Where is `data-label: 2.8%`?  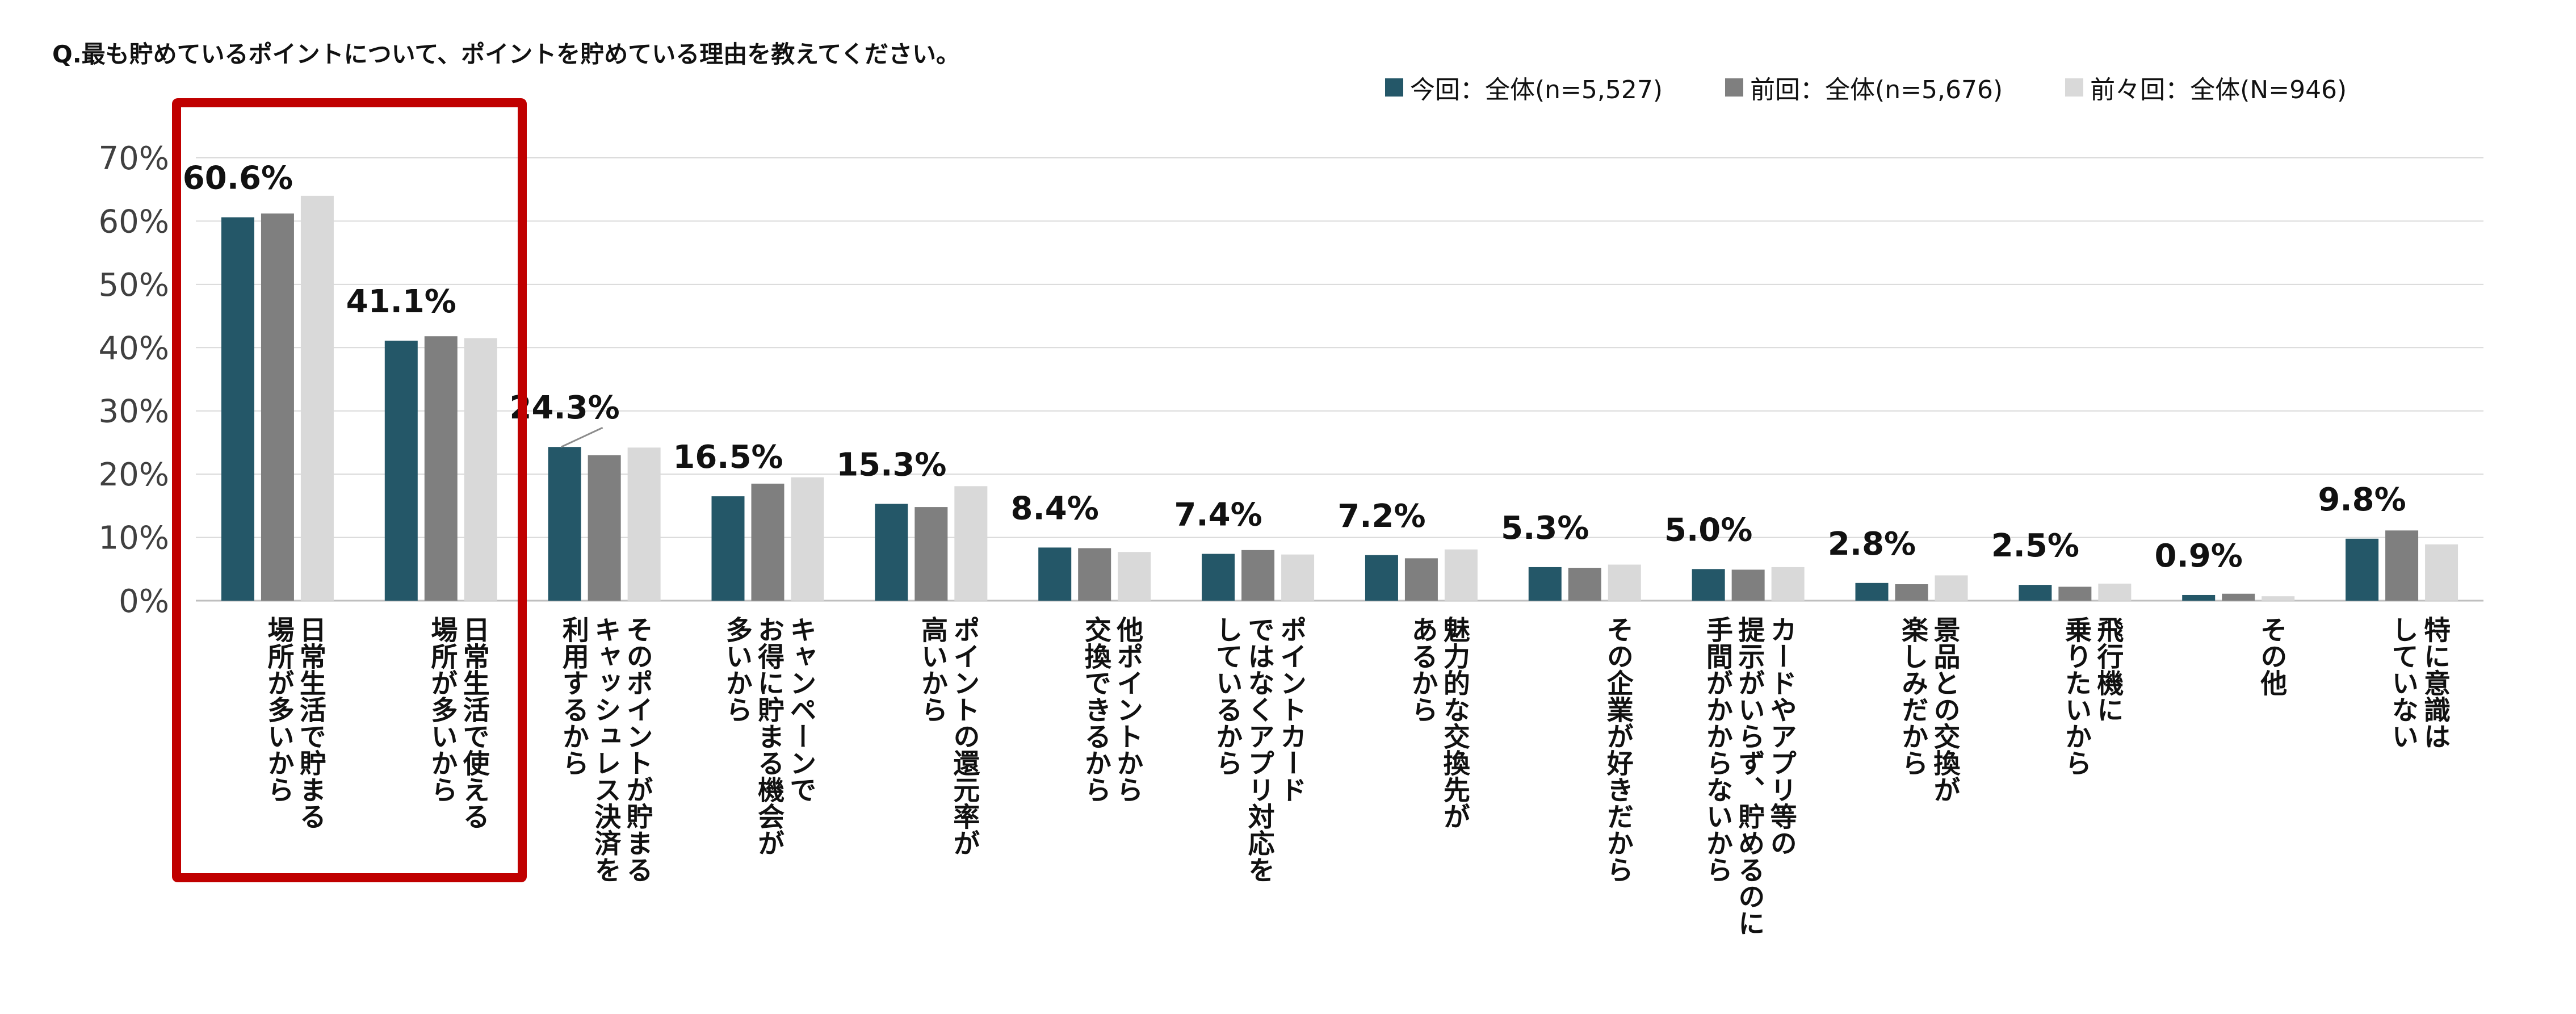
data-label: 2.8% is located at coordinates (1872, 544).